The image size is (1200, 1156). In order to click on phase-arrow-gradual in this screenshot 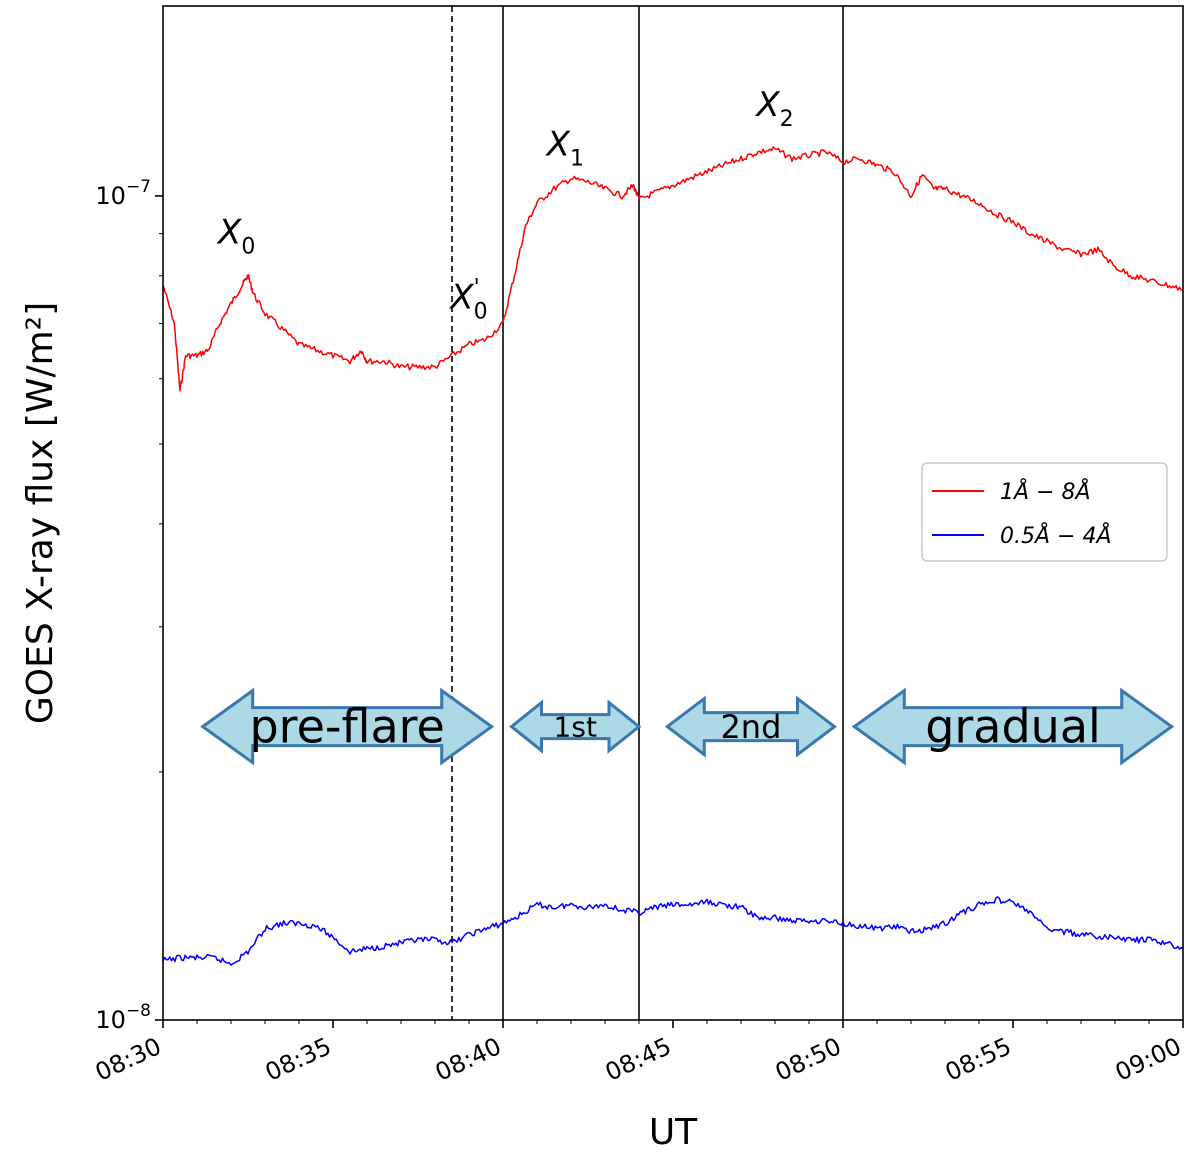, I will do `click(1013, 726)`.